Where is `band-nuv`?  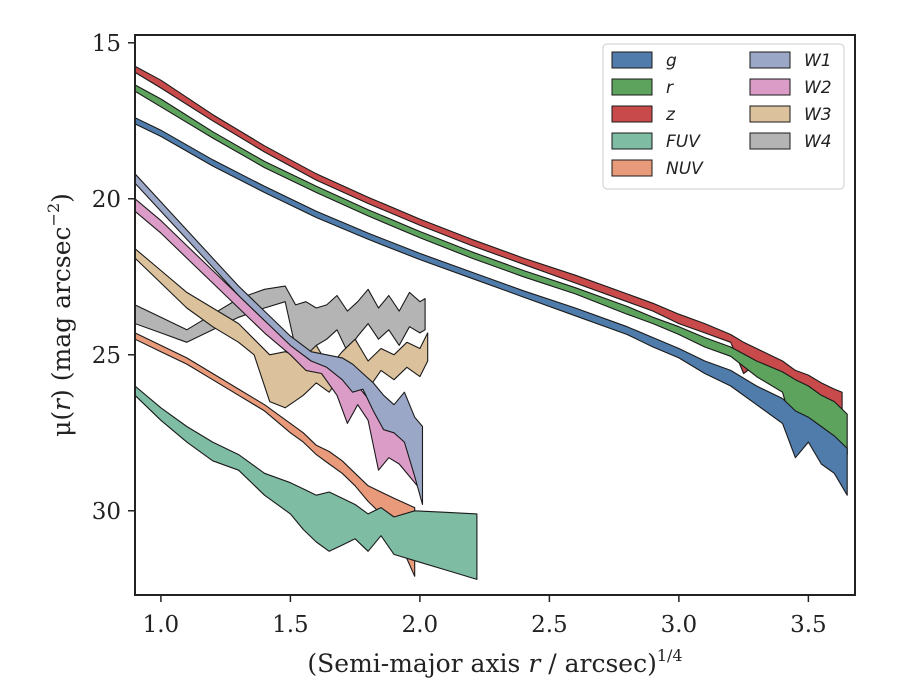 band-nuv is located at coordinates (275, 454).